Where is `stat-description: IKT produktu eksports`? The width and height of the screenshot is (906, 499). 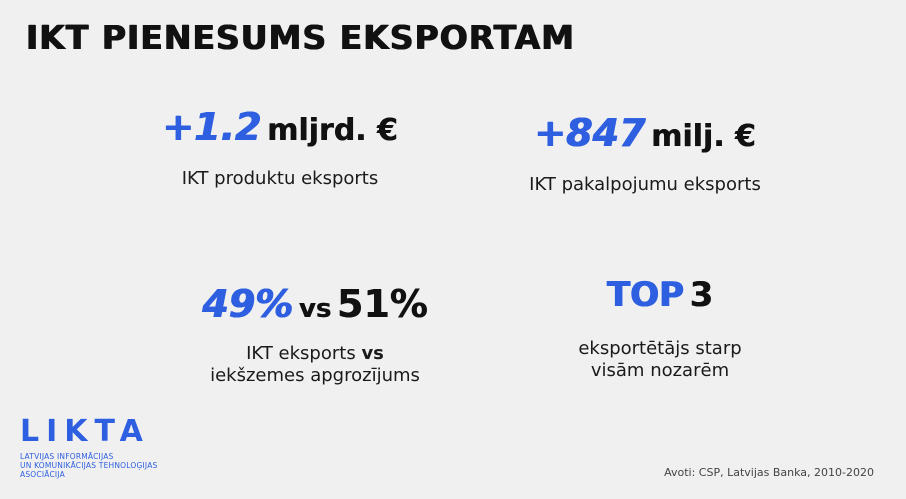
stat-description: IKT produktu eksports is located at coordinates (280, 178).